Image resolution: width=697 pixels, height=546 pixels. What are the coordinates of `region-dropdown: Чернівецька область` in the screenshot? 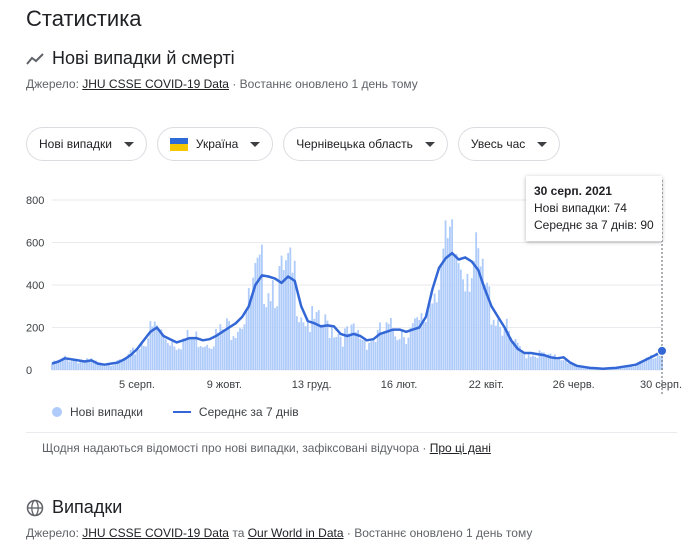 It's located at (365, 144).